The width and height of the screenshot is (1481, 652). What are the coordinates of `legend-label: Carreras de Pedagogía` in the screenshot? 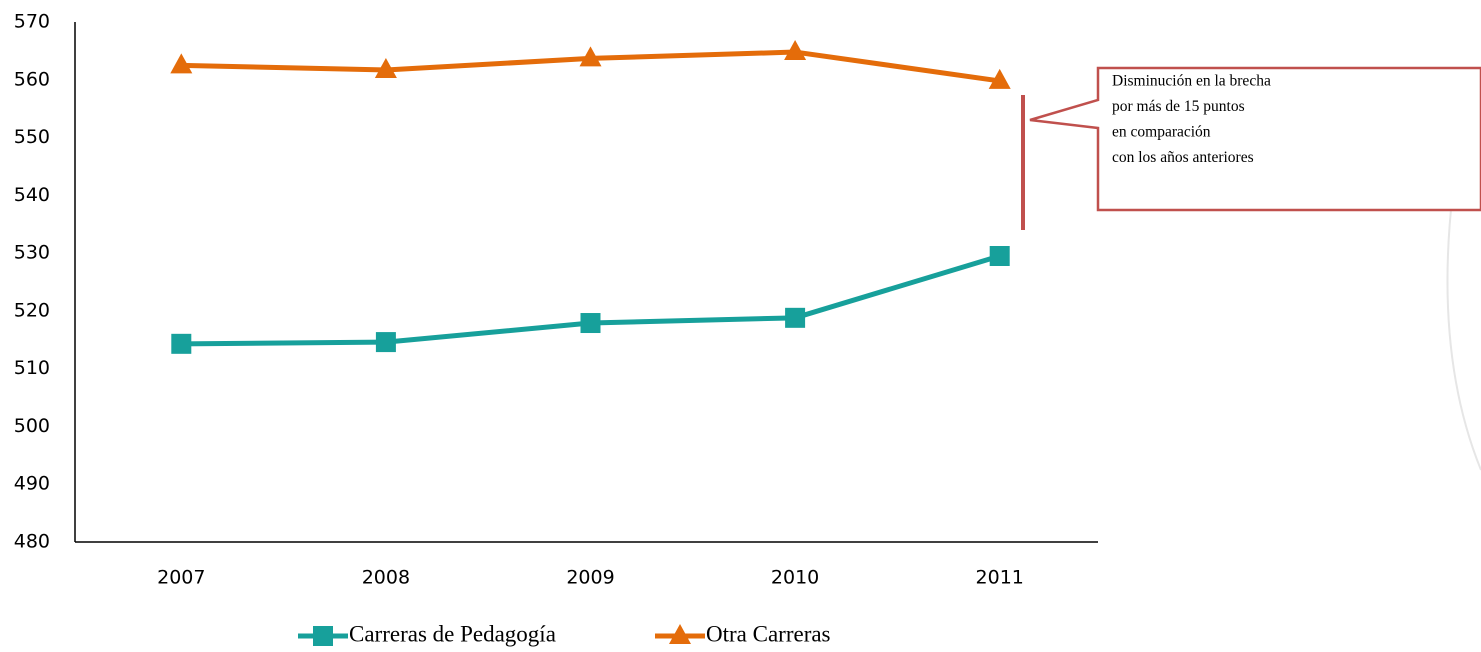 It's located at (452, 633).